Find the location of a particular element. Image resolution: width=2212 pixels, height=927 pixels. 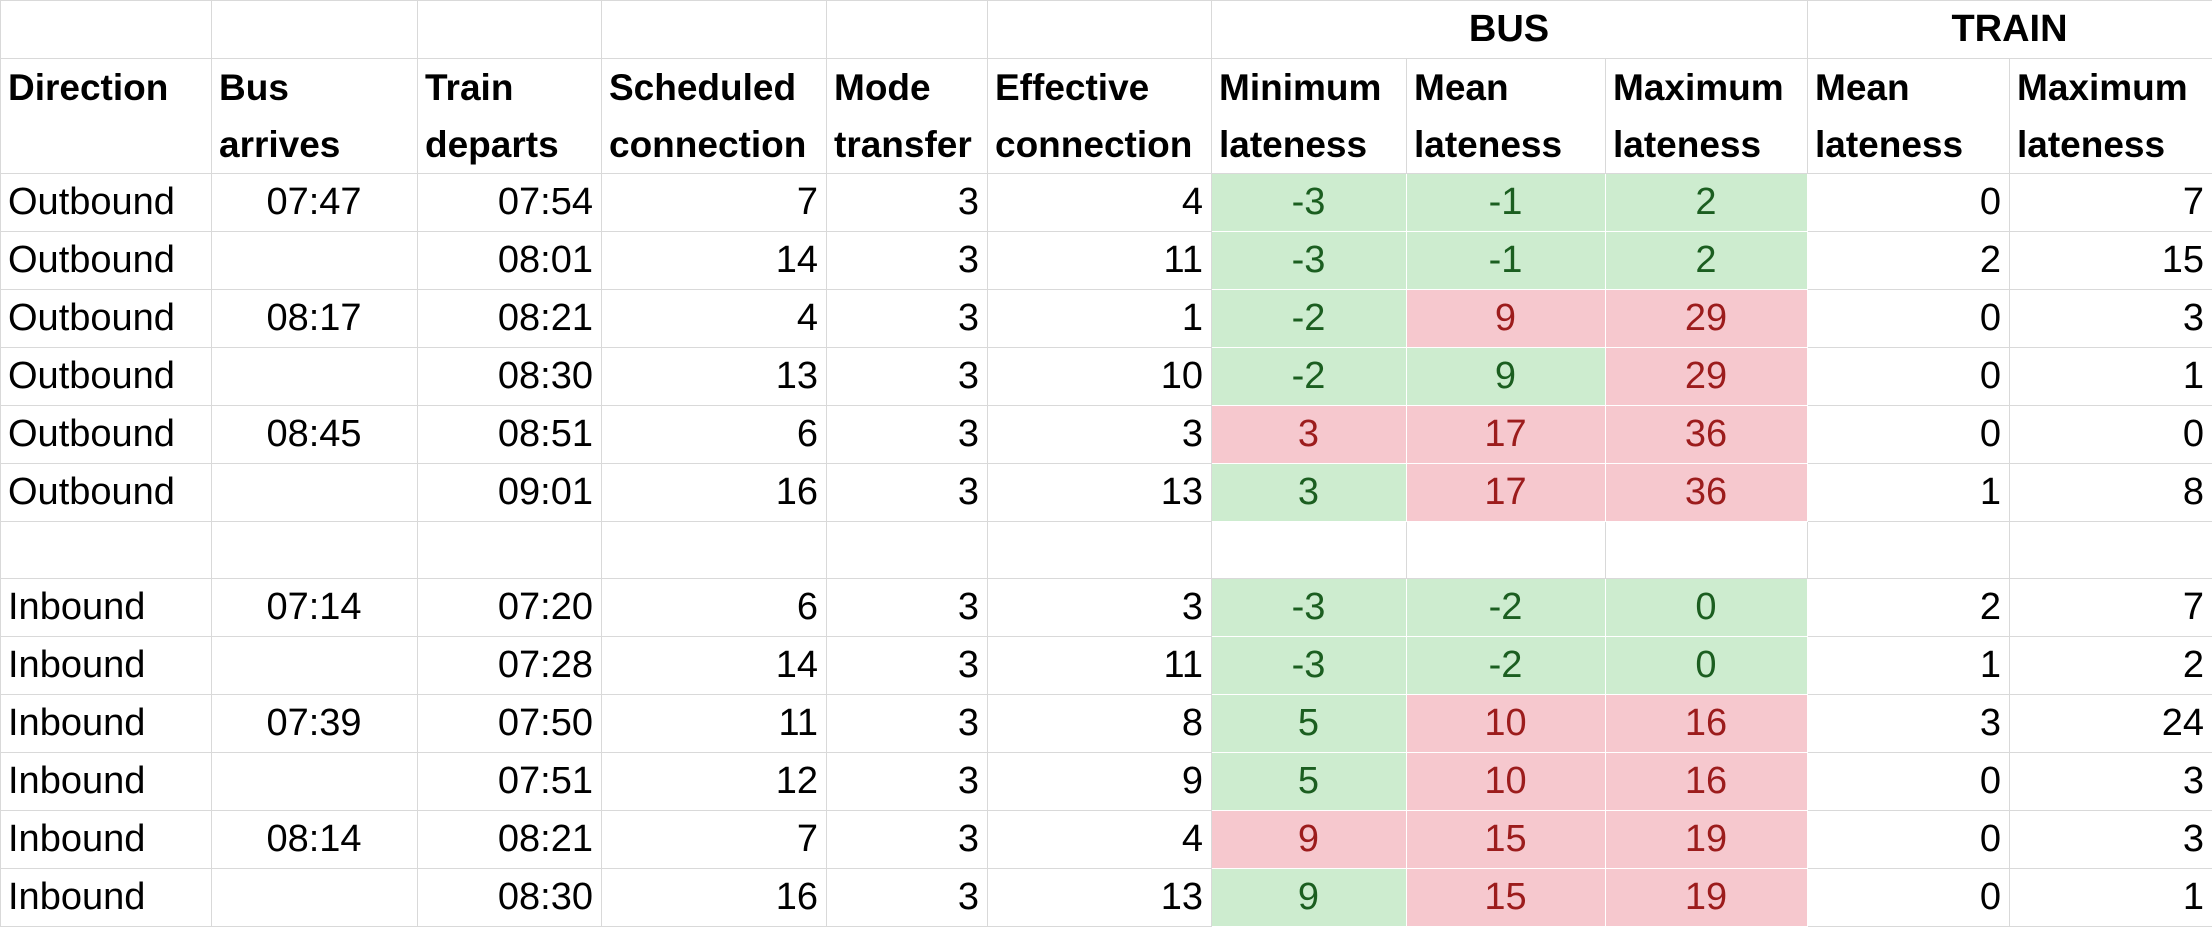

scheduled-connection-cell: 13 is located at coordinates (714, 377).